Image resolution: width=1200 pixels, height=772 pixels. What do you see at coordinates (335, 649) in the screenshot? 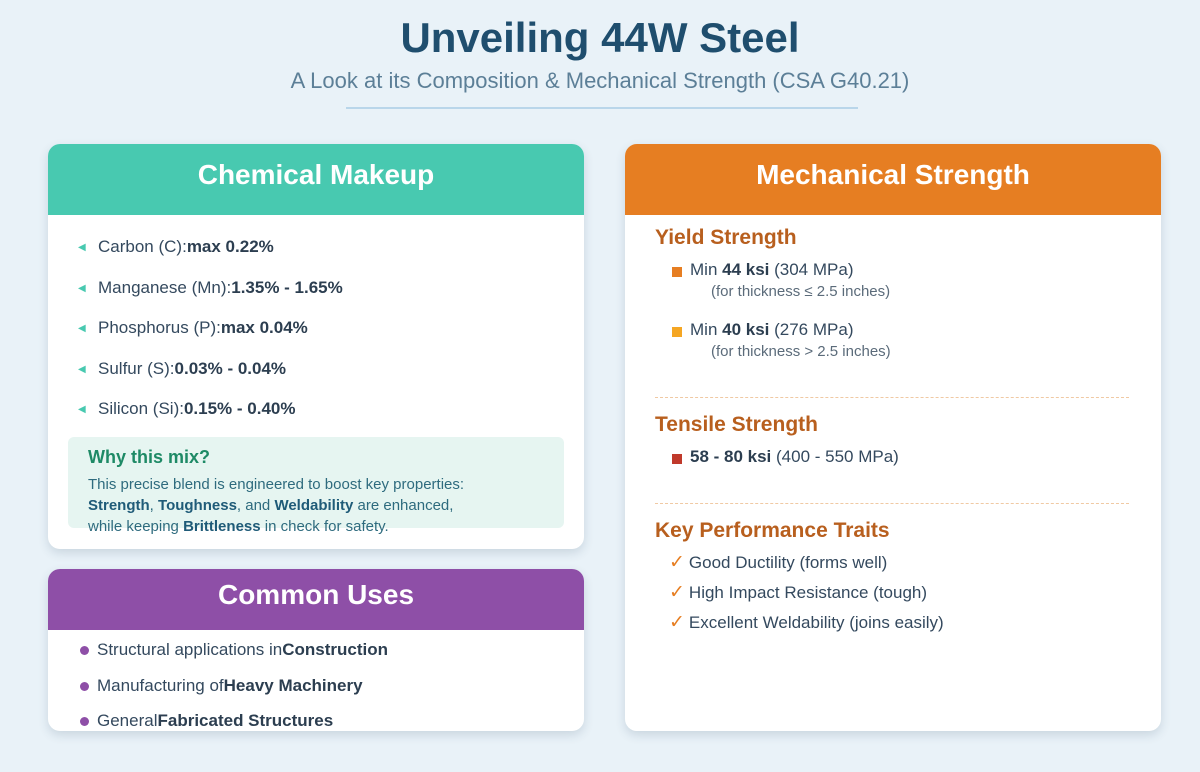
I see `use-bold: Construction` at bounding box center [335, 649].